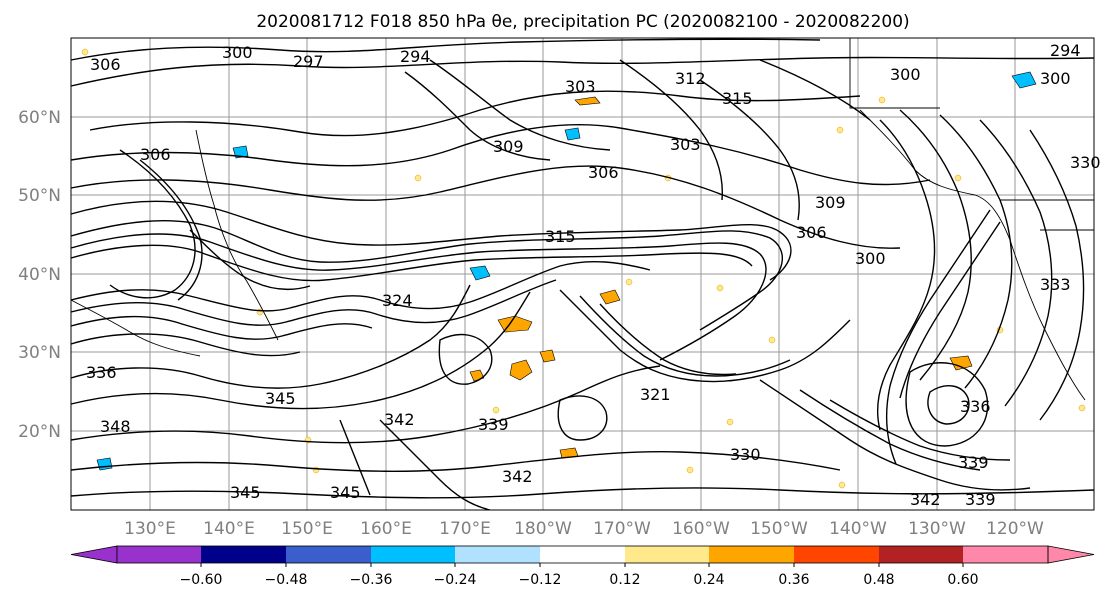 This screenshot has height=603, width=1105. What do you see at coordinates (397, 300) in the screenshot?
I see `contour-label: 324` at bounding box center [397, 300].